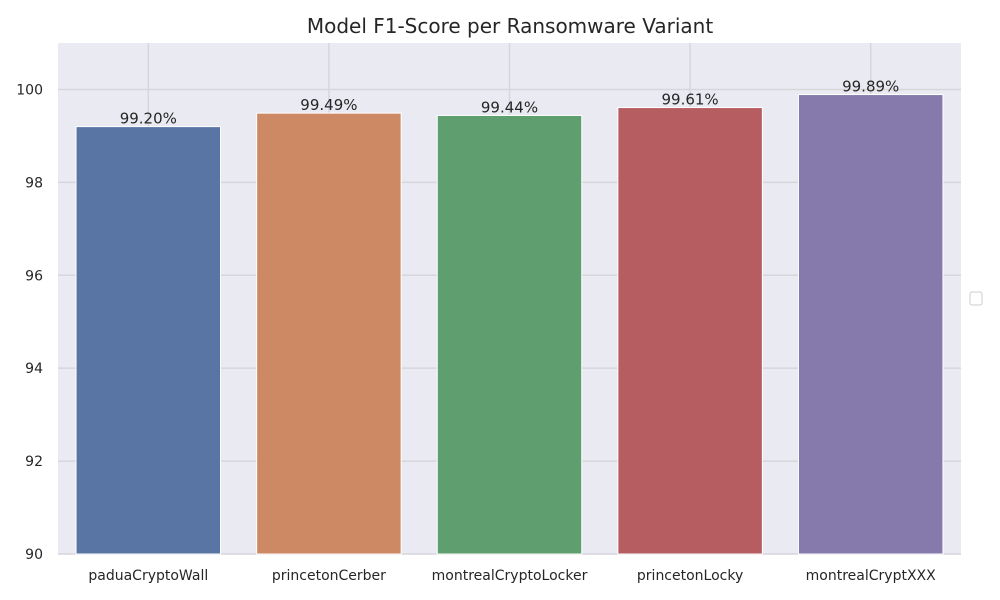  What do you see at coordinates (329, 576) in the screenshot?
I see `x-tick-label: princetonCerber` at bounding box center [329, 576].